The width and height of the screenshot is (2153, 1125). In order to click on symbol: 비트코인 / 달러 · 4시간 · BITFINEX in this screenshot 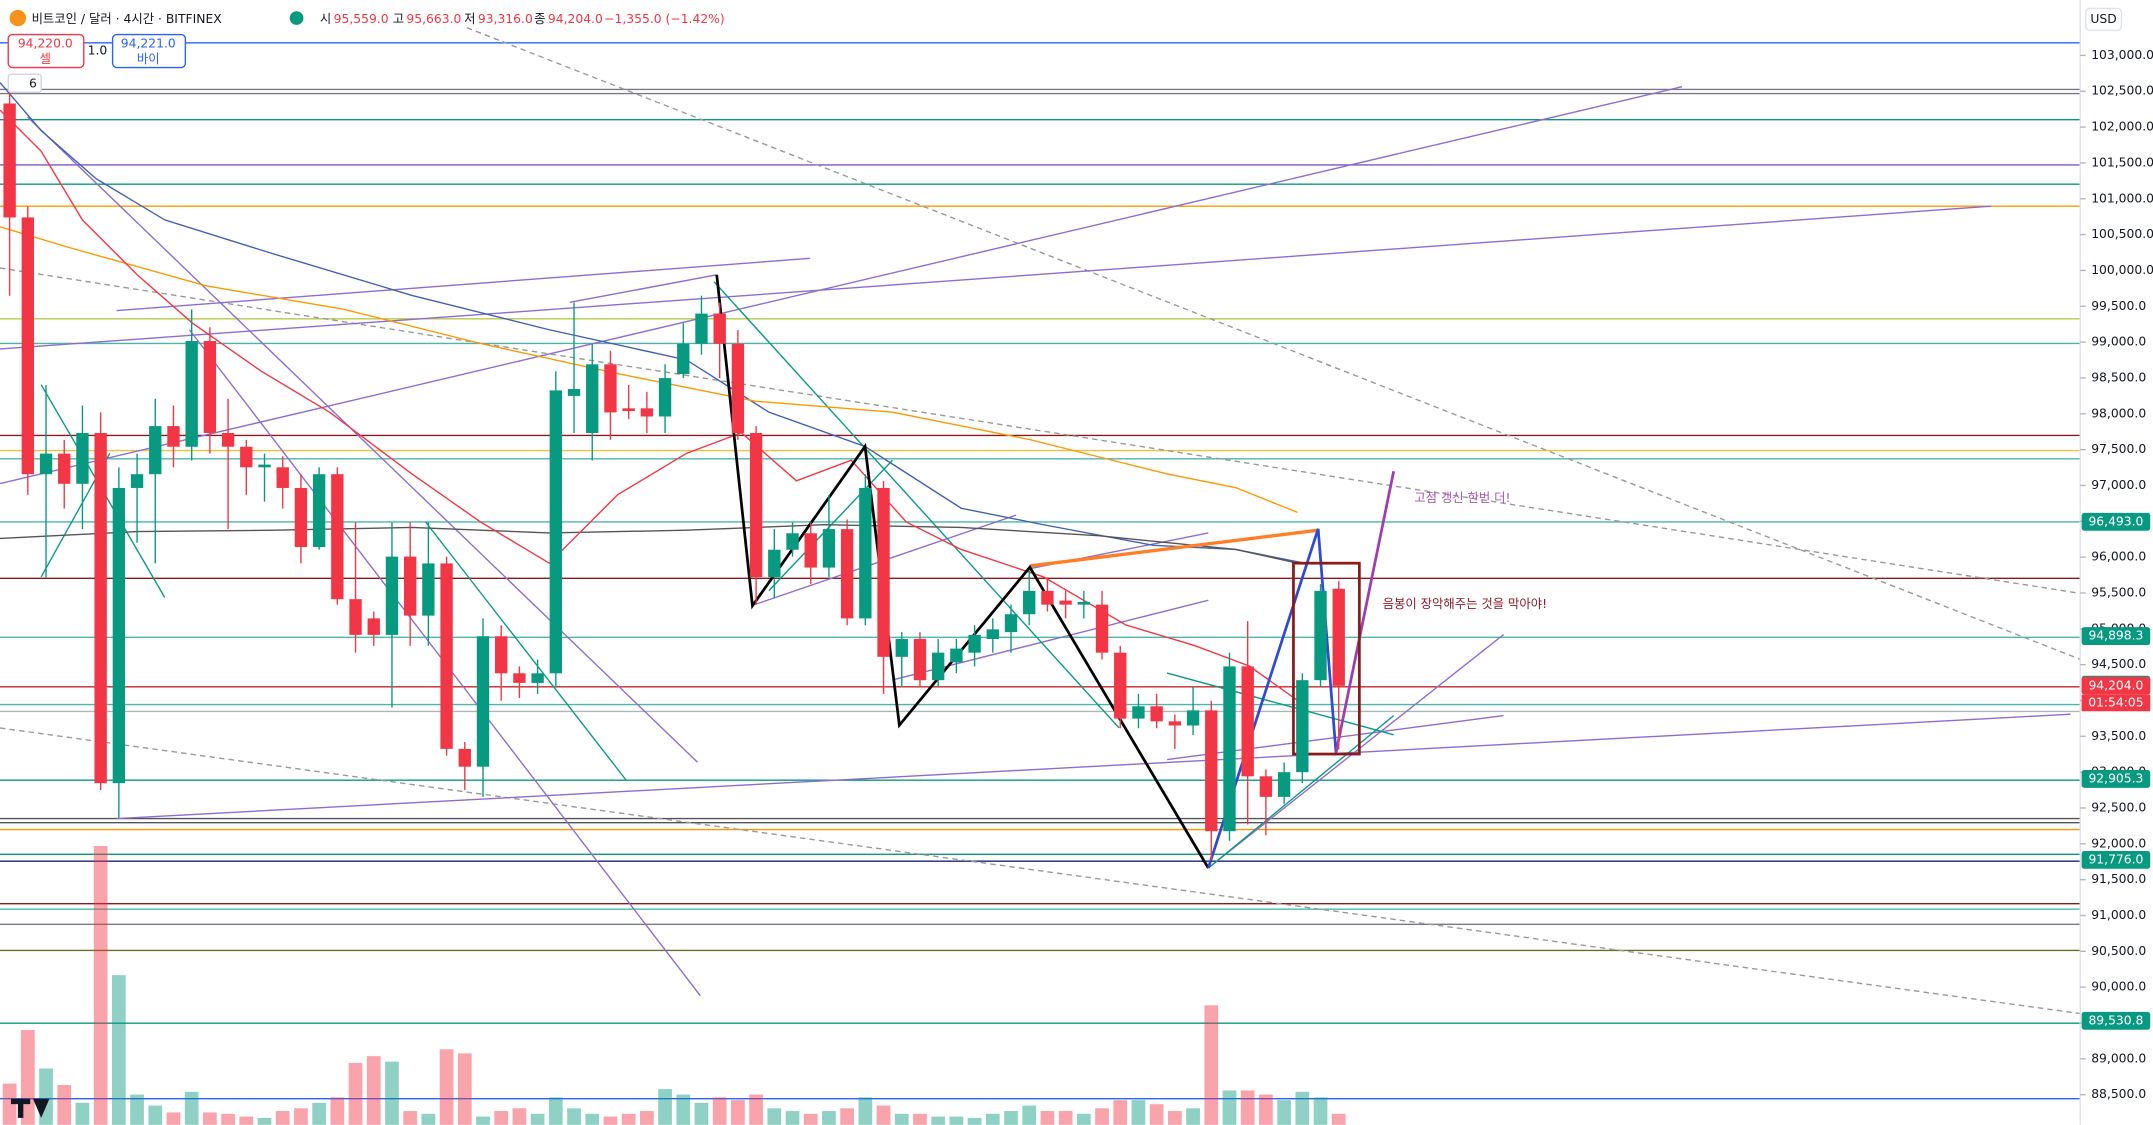, I will do `click(127, 19)`.